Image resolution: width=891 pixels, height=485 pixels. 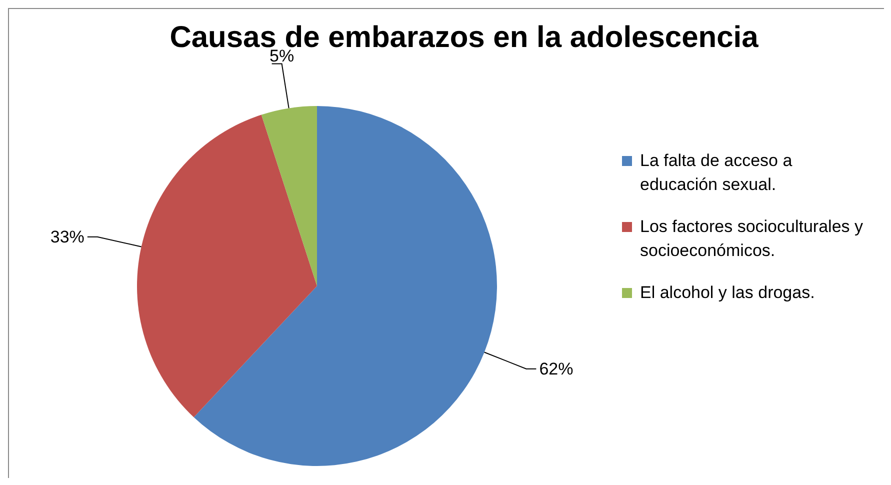 What do you see at coordinates (717, 173) in the screenshot?
I see `legend-label: La falta de acceso a educación sexual.` at bounding box center [717, 173].